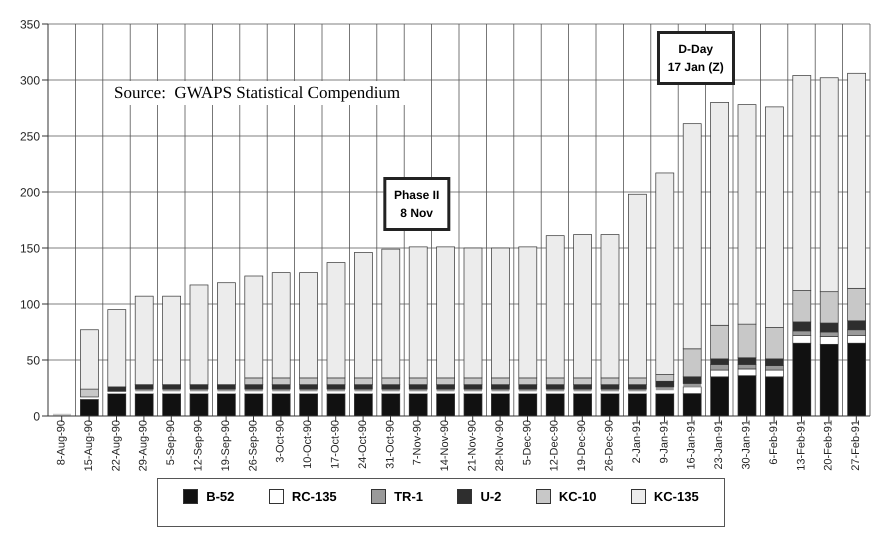 The height and width of the screenshot is (534, 874). What do you see at coordinates (472, 446) in the screenshot?
I see `x-tick-label: 21-Nov-90` at bounding box center [472, 446].